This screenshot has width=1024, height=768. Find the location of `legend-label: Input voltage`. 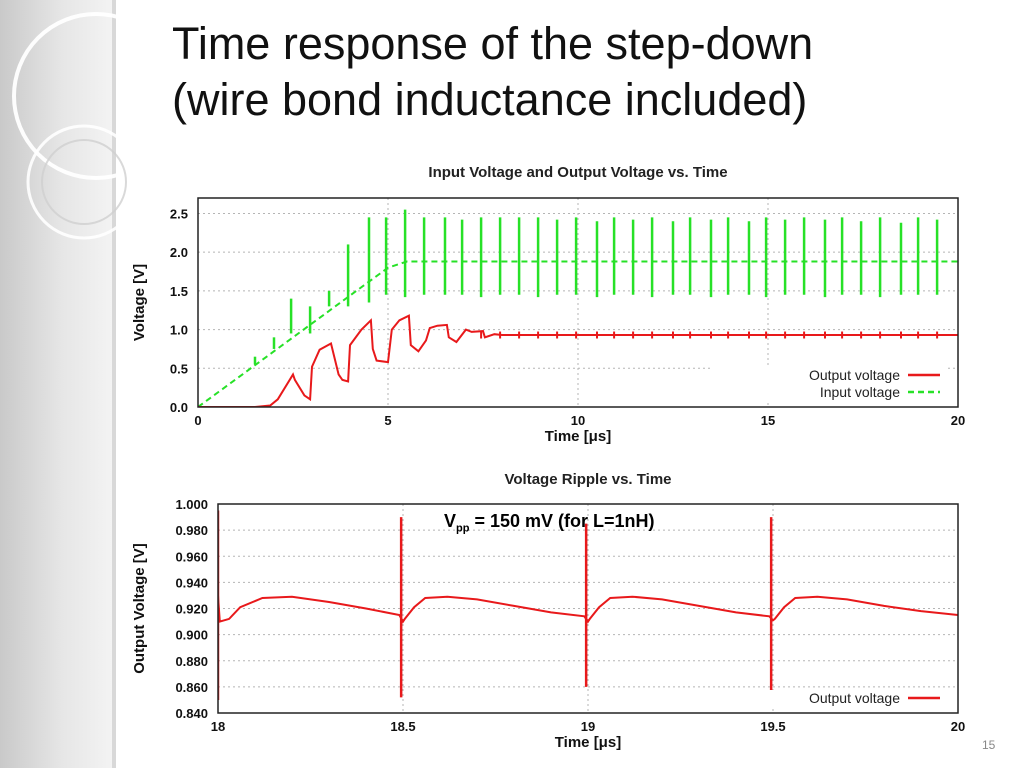

legend-label: Input voltage is located at coordinates (860, 392).